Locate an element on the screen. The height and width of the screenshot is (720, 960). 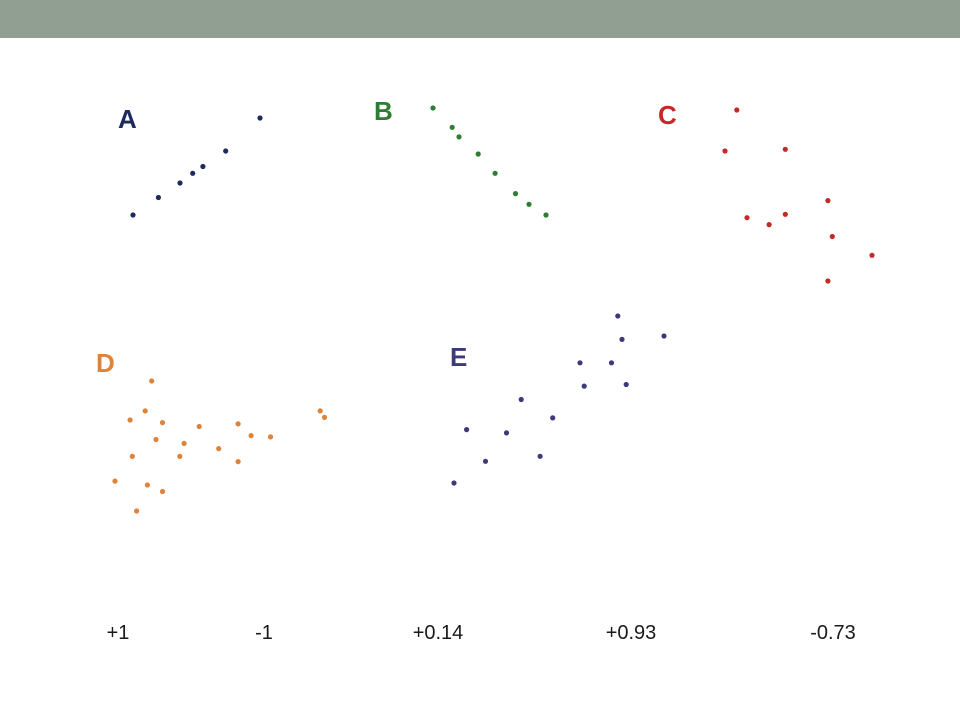
panel-c: C is located at coordinates (766, 192).